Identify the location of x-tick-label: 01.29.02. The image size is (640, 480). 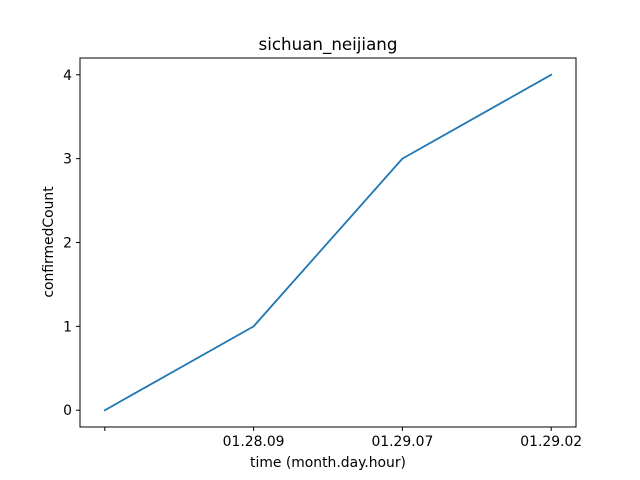
(551, 442).